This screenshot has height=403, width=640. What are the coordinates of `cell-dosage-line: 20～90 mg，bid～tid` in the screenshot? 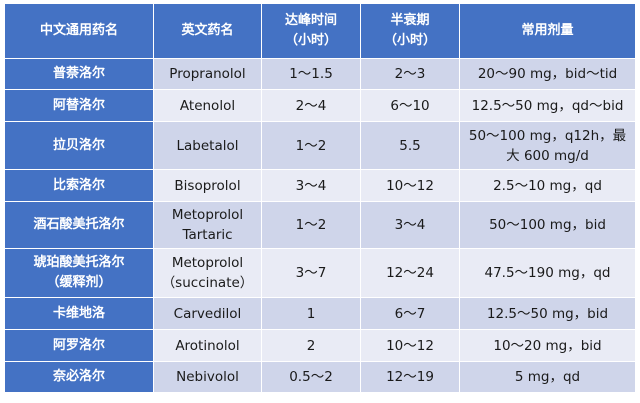 It's located at (547, 74).